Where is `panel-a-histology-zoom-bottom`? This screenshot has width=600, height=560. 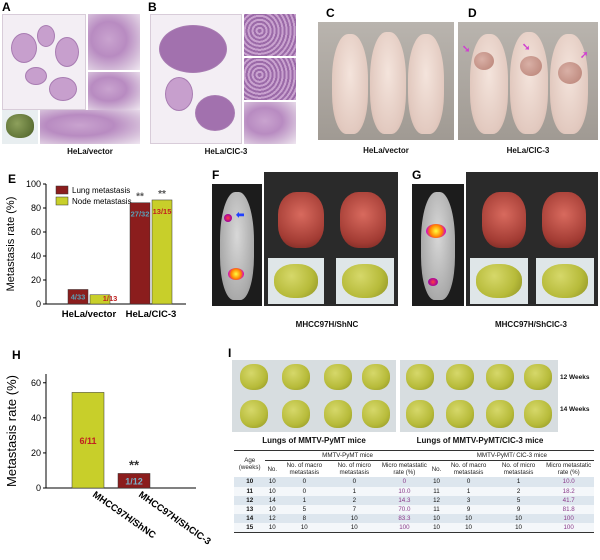
panel-a-histology-zoom-bottom is located at coordinates (114, 91).